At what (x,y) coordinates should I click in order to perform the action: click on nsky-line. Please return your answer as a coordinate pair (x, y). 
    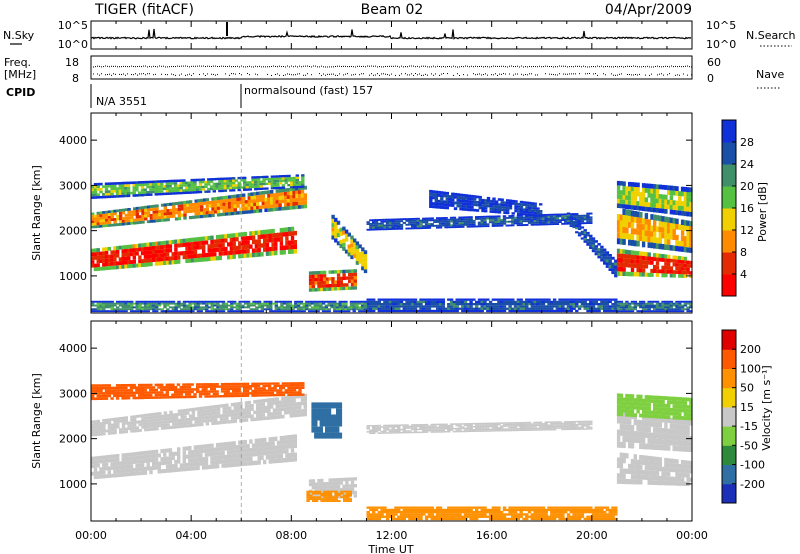
    Looking at the image, I should click on (391, 34).